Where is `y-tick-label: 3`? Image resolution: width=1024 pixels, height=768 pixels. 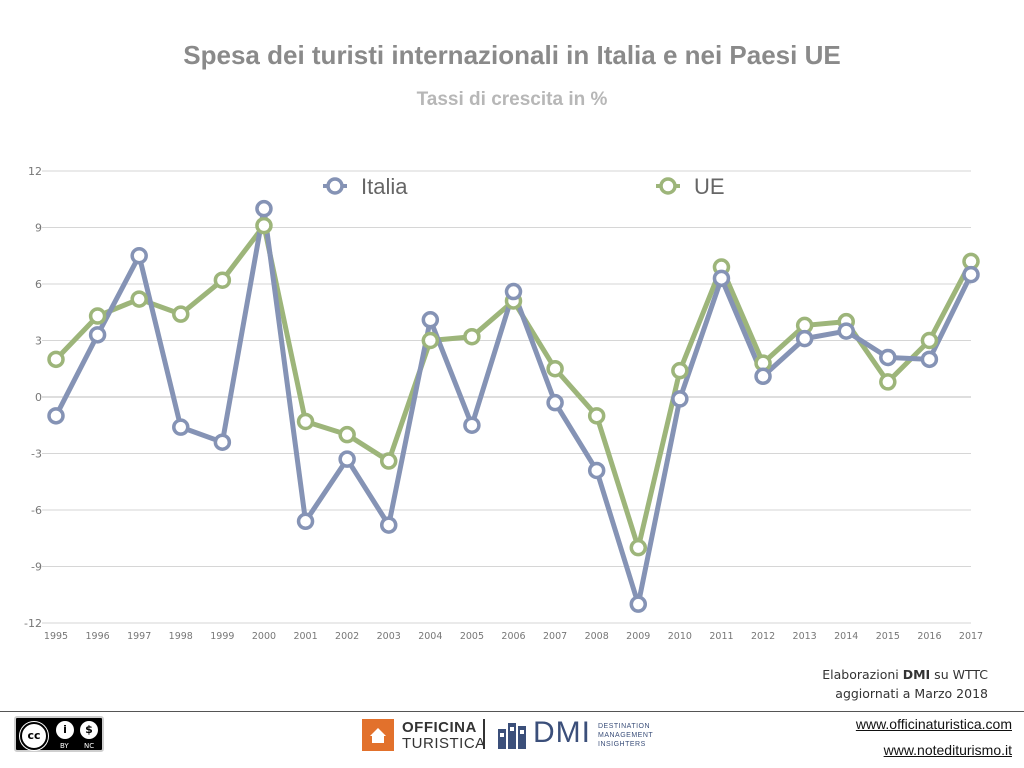
y-tick-label: 3 is located at coordinates (38, 341).